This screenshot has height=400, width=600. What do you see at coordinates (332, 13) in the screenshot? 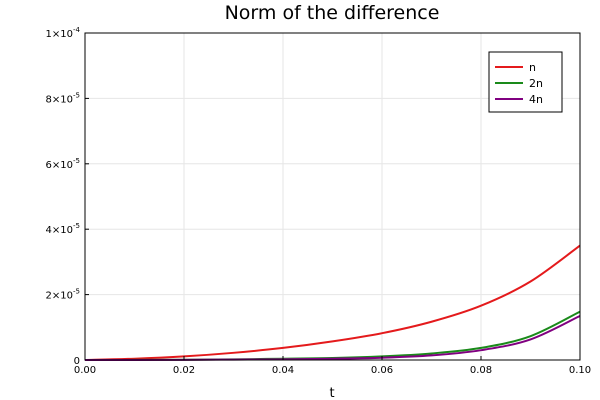
I see `chart-title: Norm of the difference` at bounding box center [332, 13].